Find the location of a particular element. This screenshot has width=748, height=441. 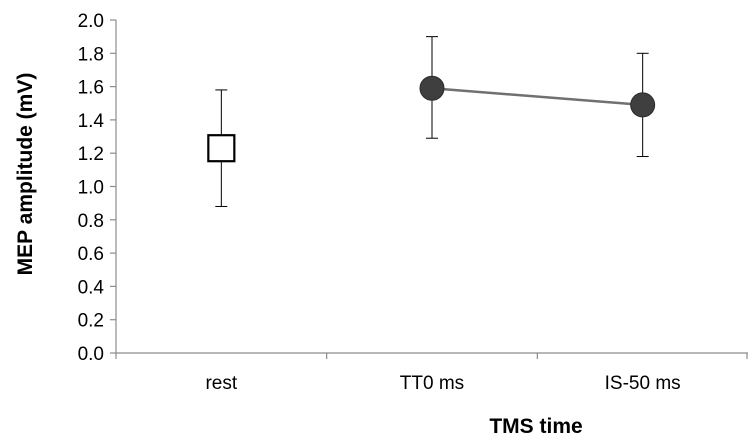

y-tick-label: 1.8 is located at coordinates (91, 54).